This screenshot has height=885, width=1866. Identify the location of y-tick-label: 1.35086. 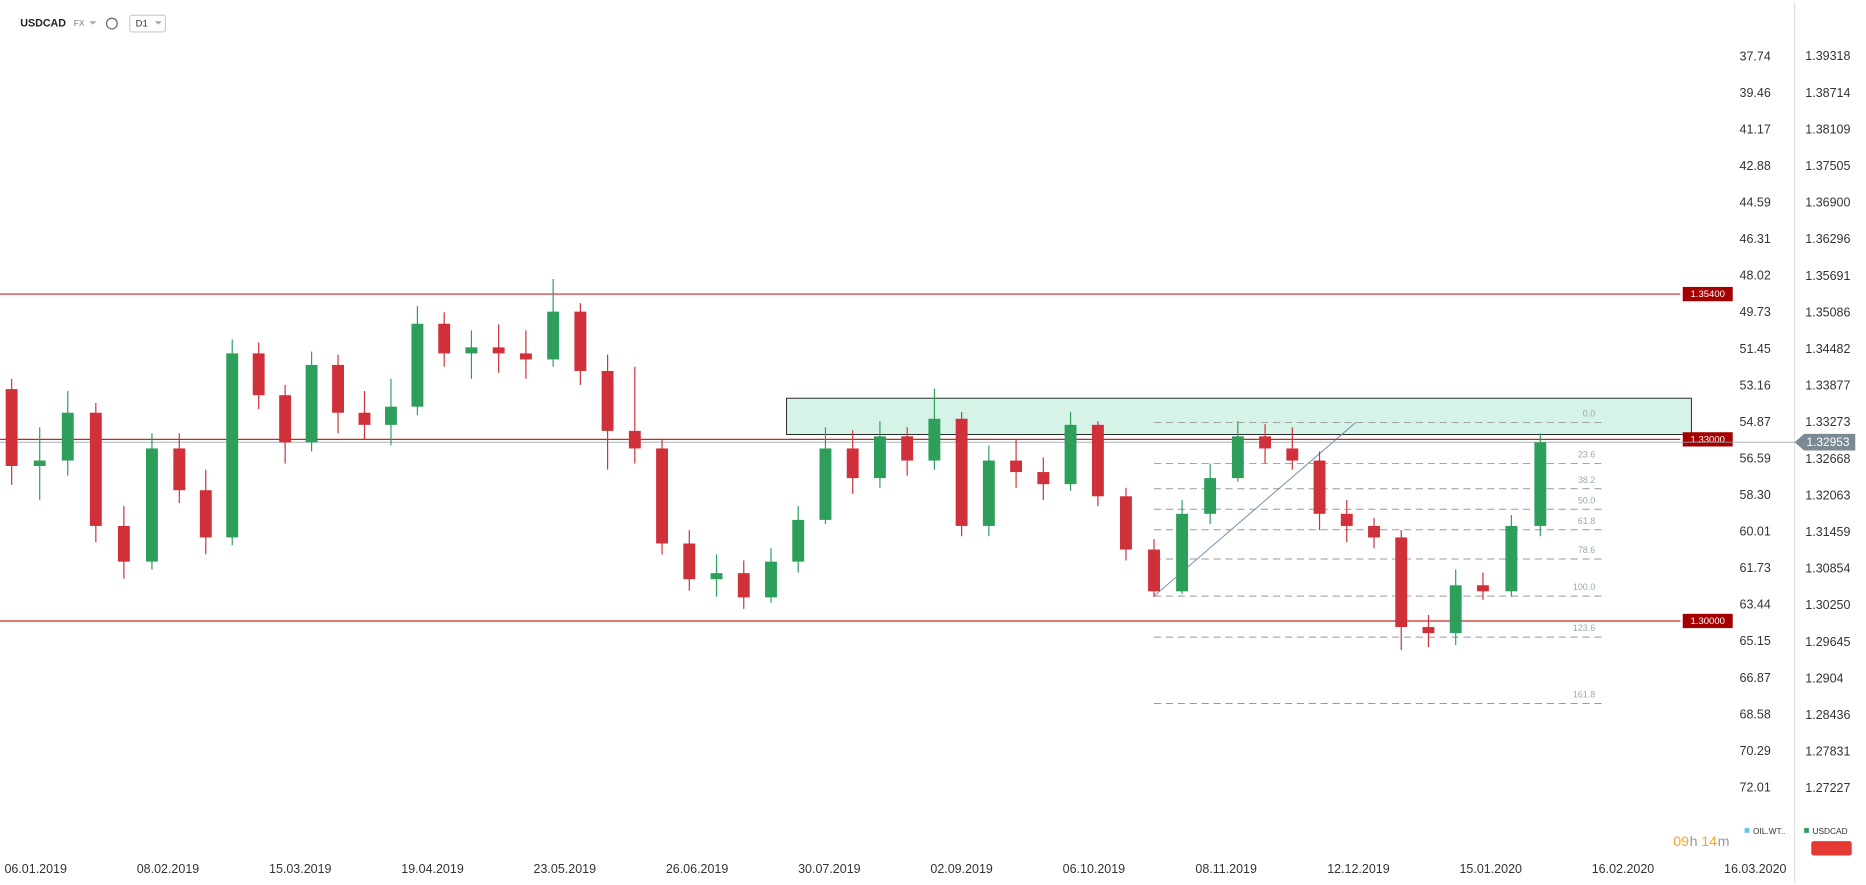
(1827, 312).